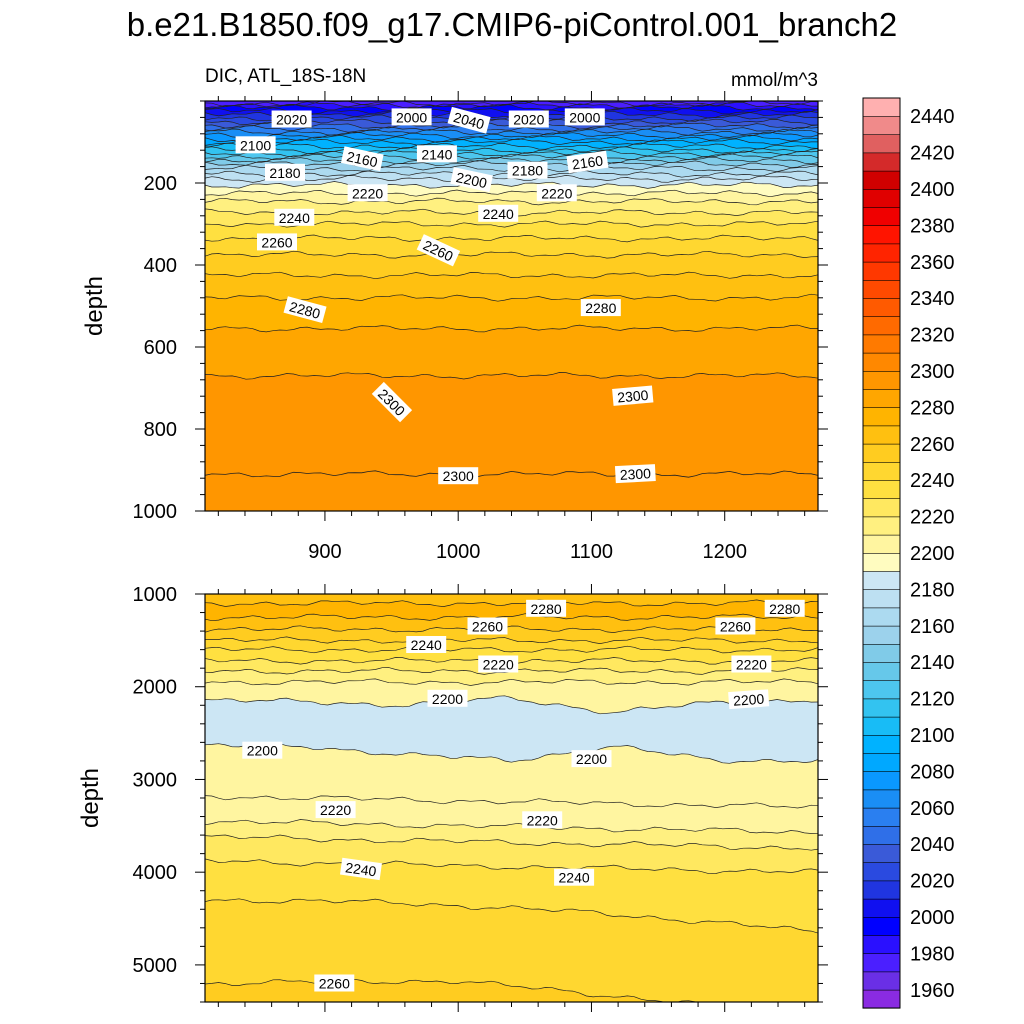 Image resolution: width=1024 pixels, height=1024 pixels. I want to click on colorbar-label: 2300, so click(932, 372).